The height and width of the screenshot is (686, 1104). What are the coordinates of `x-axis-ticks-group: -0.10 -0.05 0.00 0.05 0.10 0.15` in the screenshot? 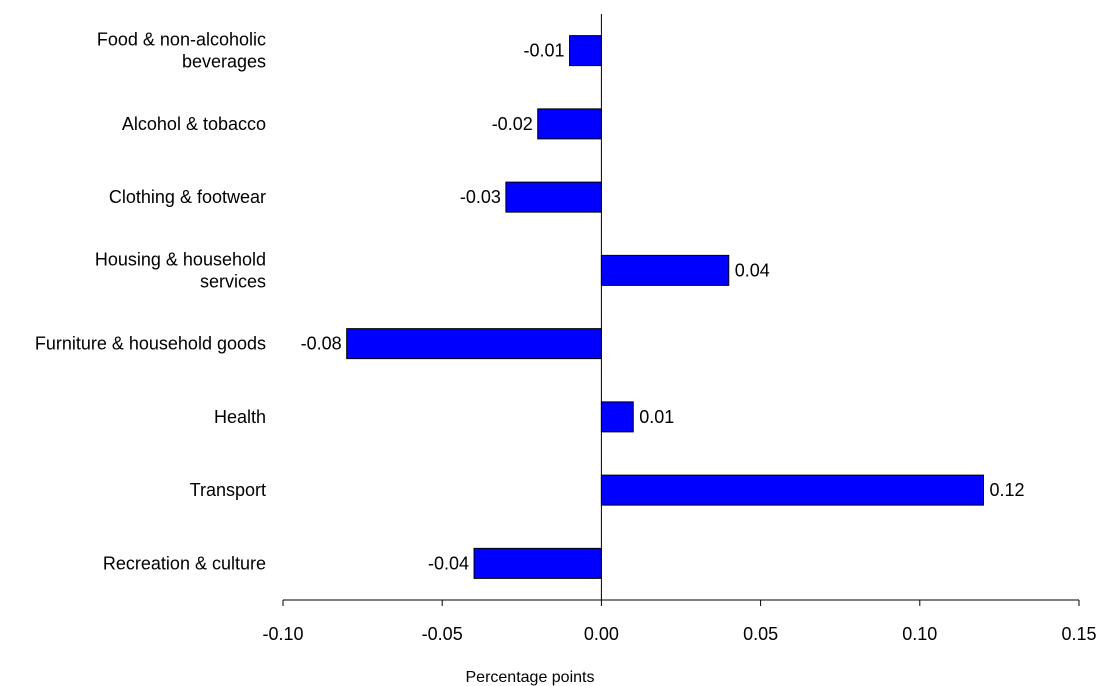 It's located at (679, 622).